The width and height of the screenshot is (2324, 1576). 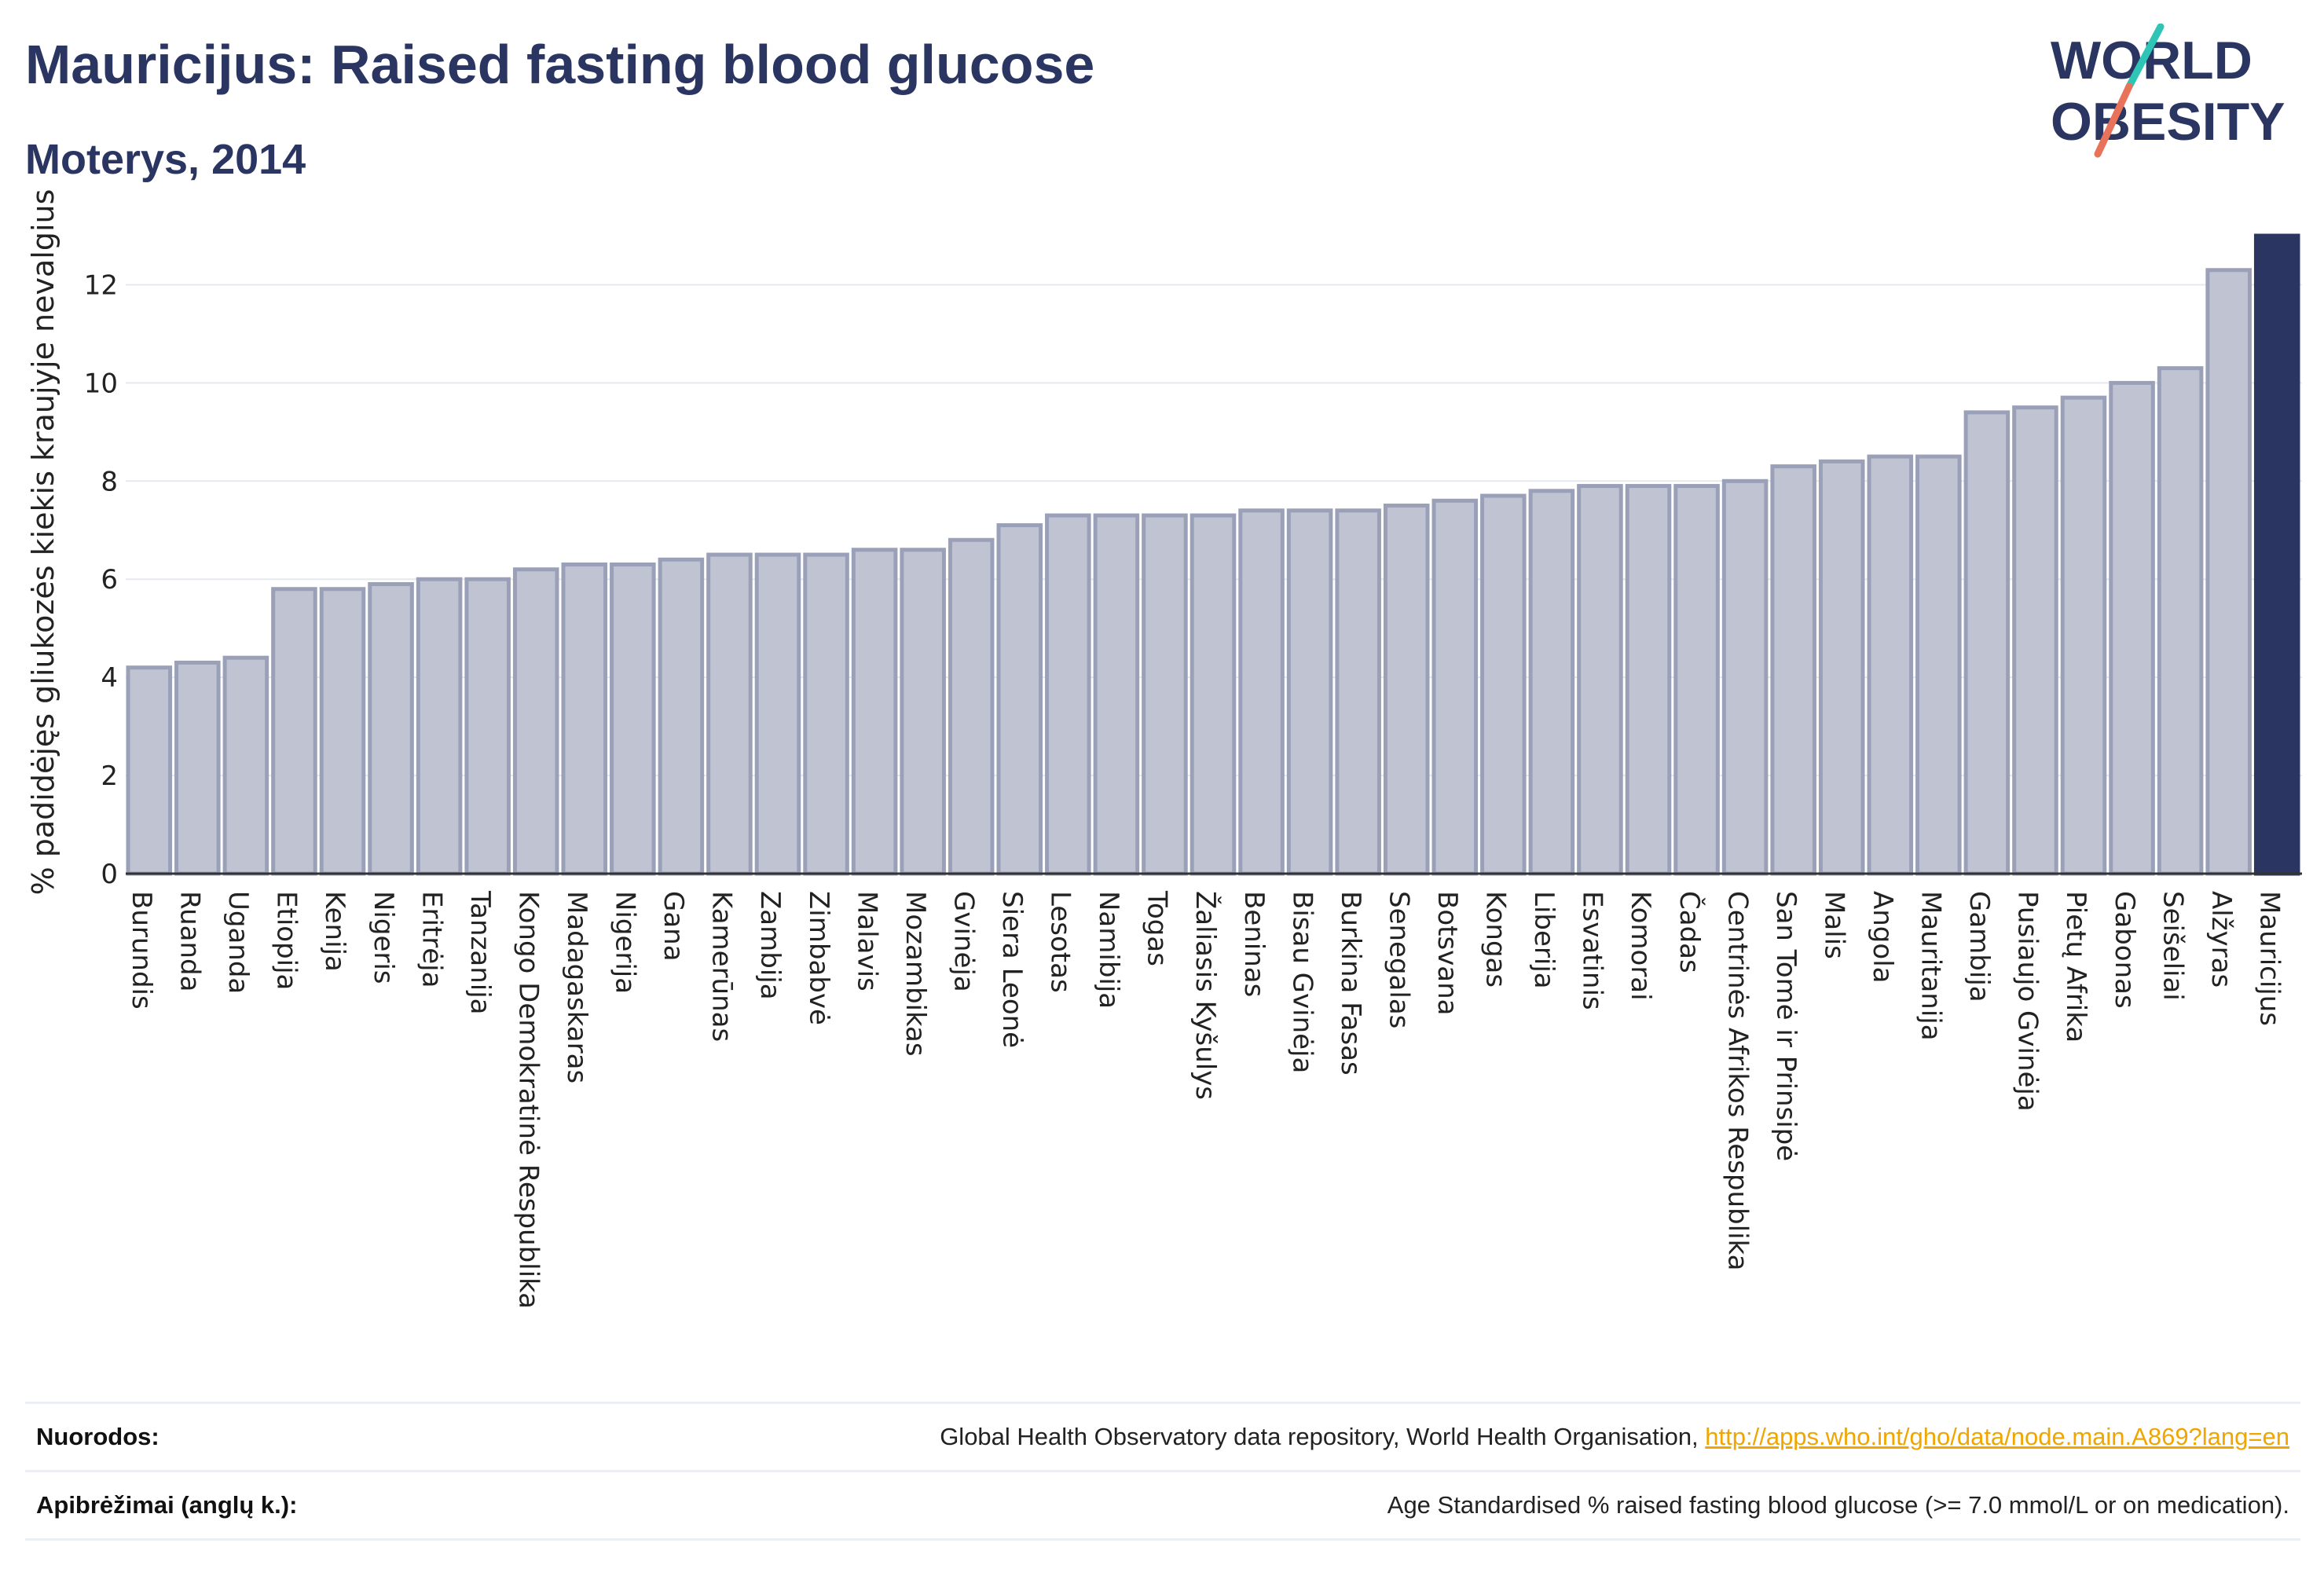 What do you see at coordinates (963, 941) in the screenshot?
I see `x-tick-label: Gvinėja` at bounding box center [963, 941].